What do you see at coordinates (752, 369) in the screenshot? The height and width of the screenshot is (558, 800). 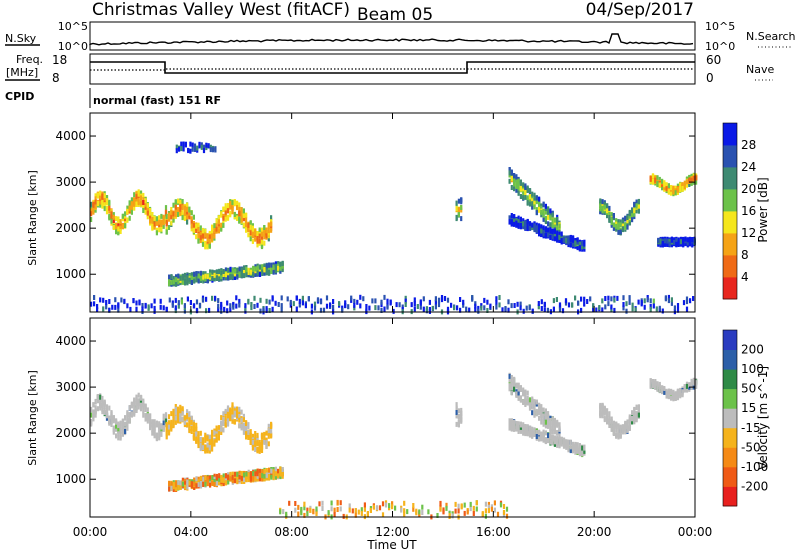 I see `colorbar-tick-label: 100` at bounding box center [752, 369].